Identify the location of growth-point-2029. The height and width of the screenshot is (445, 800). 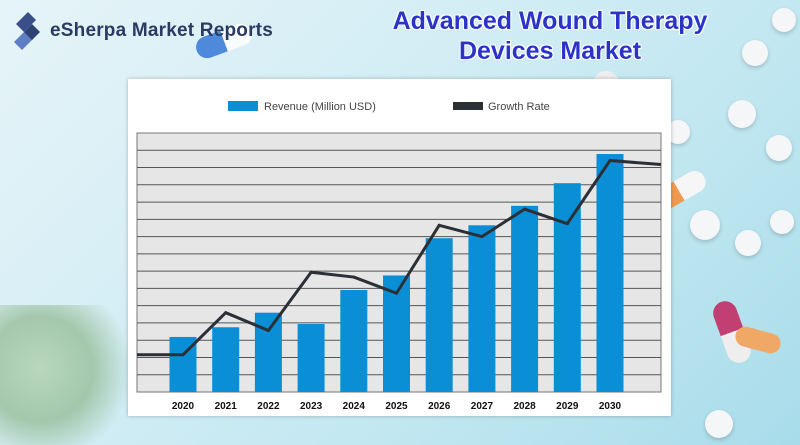
(567, 224).